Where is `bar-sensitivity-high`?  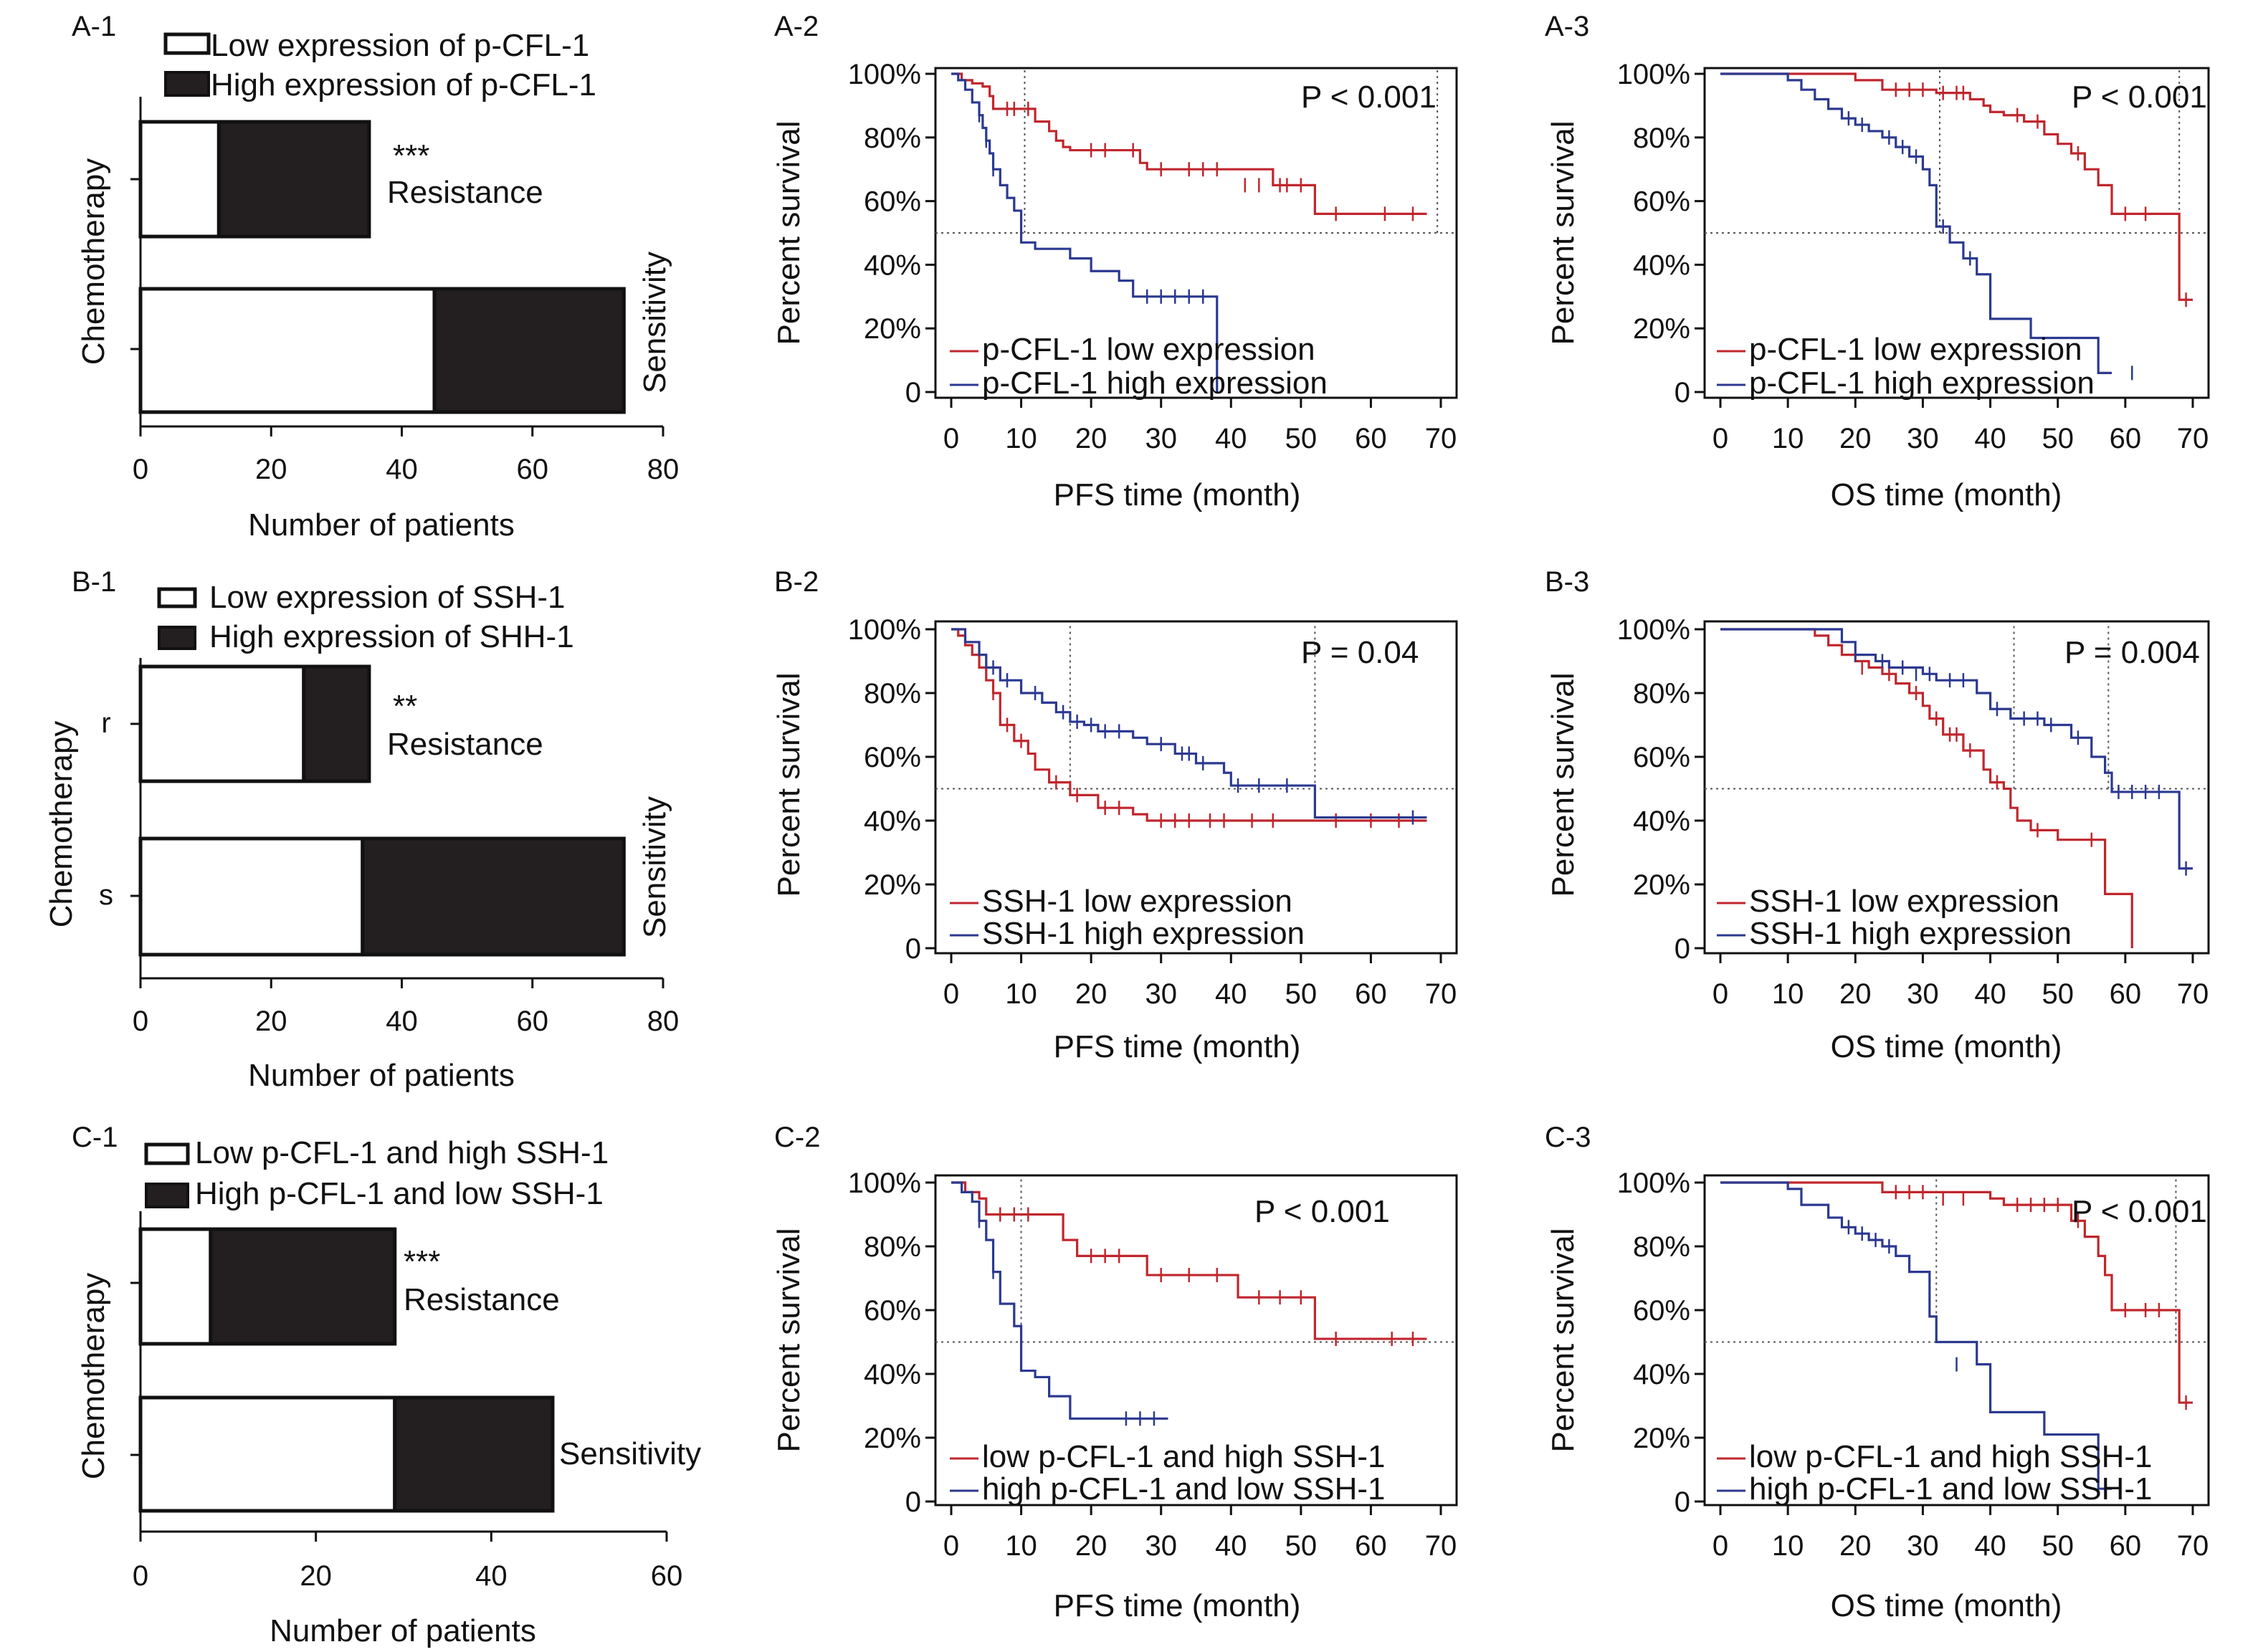
bar-sensitivity-high is located at coordinates (493, 896).